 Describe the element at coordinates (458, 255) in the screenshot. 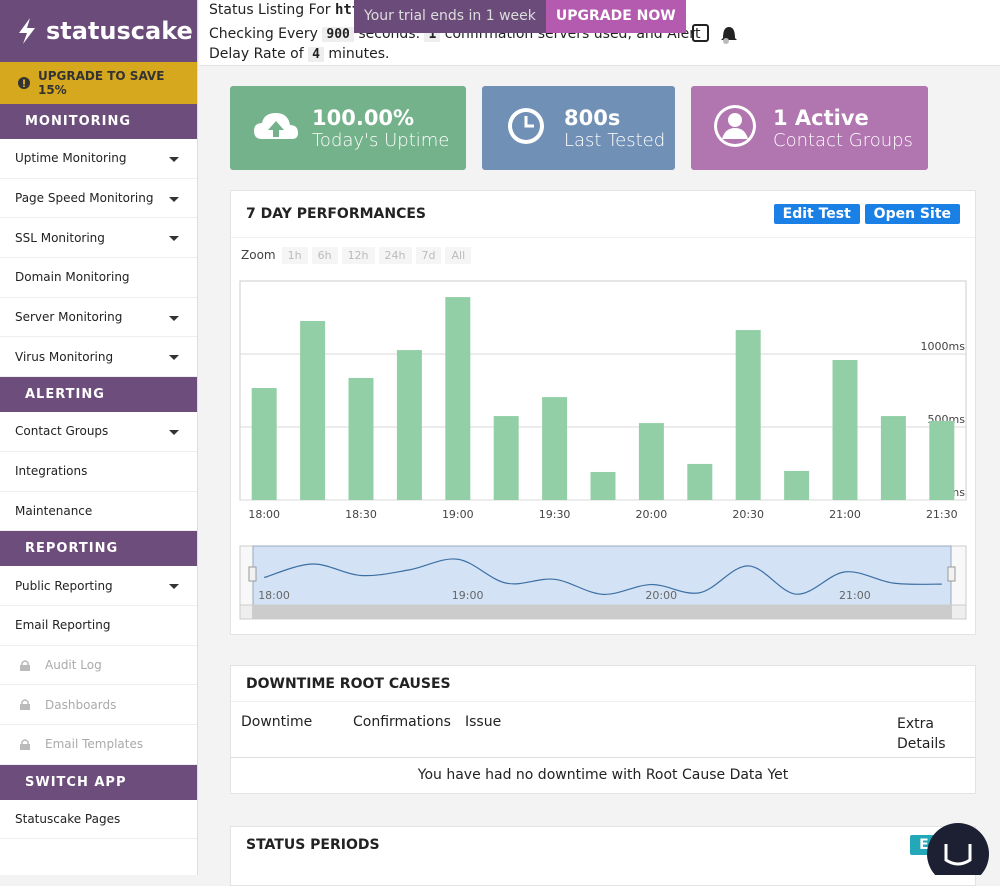

I see `zoom-button: All` at that location.